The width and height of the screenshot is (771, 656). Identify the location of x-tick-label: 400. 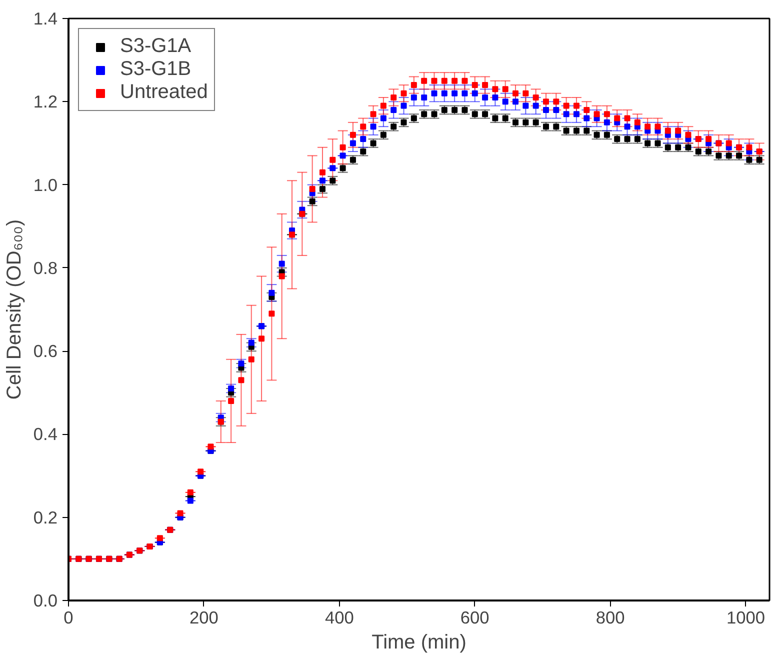
(339, 618).